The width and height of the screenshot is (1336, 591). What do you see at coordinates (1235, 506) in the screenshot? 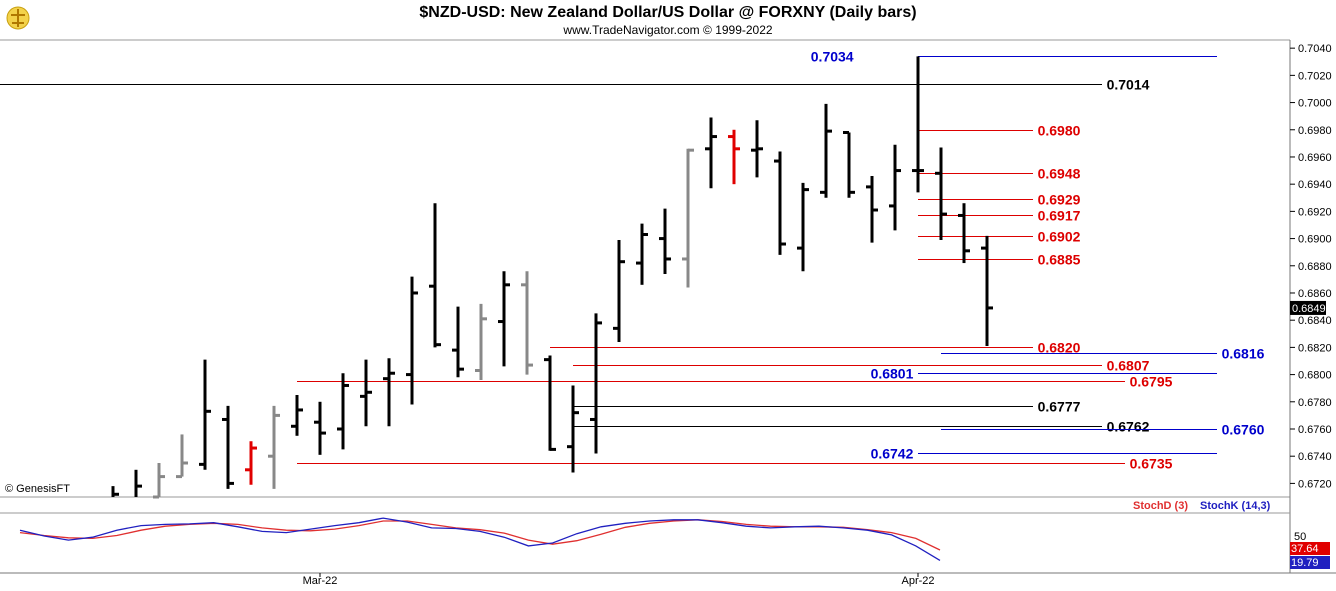
I see `stoch-k-label: StochK (14,3)` at bounding box center [1235, 506].